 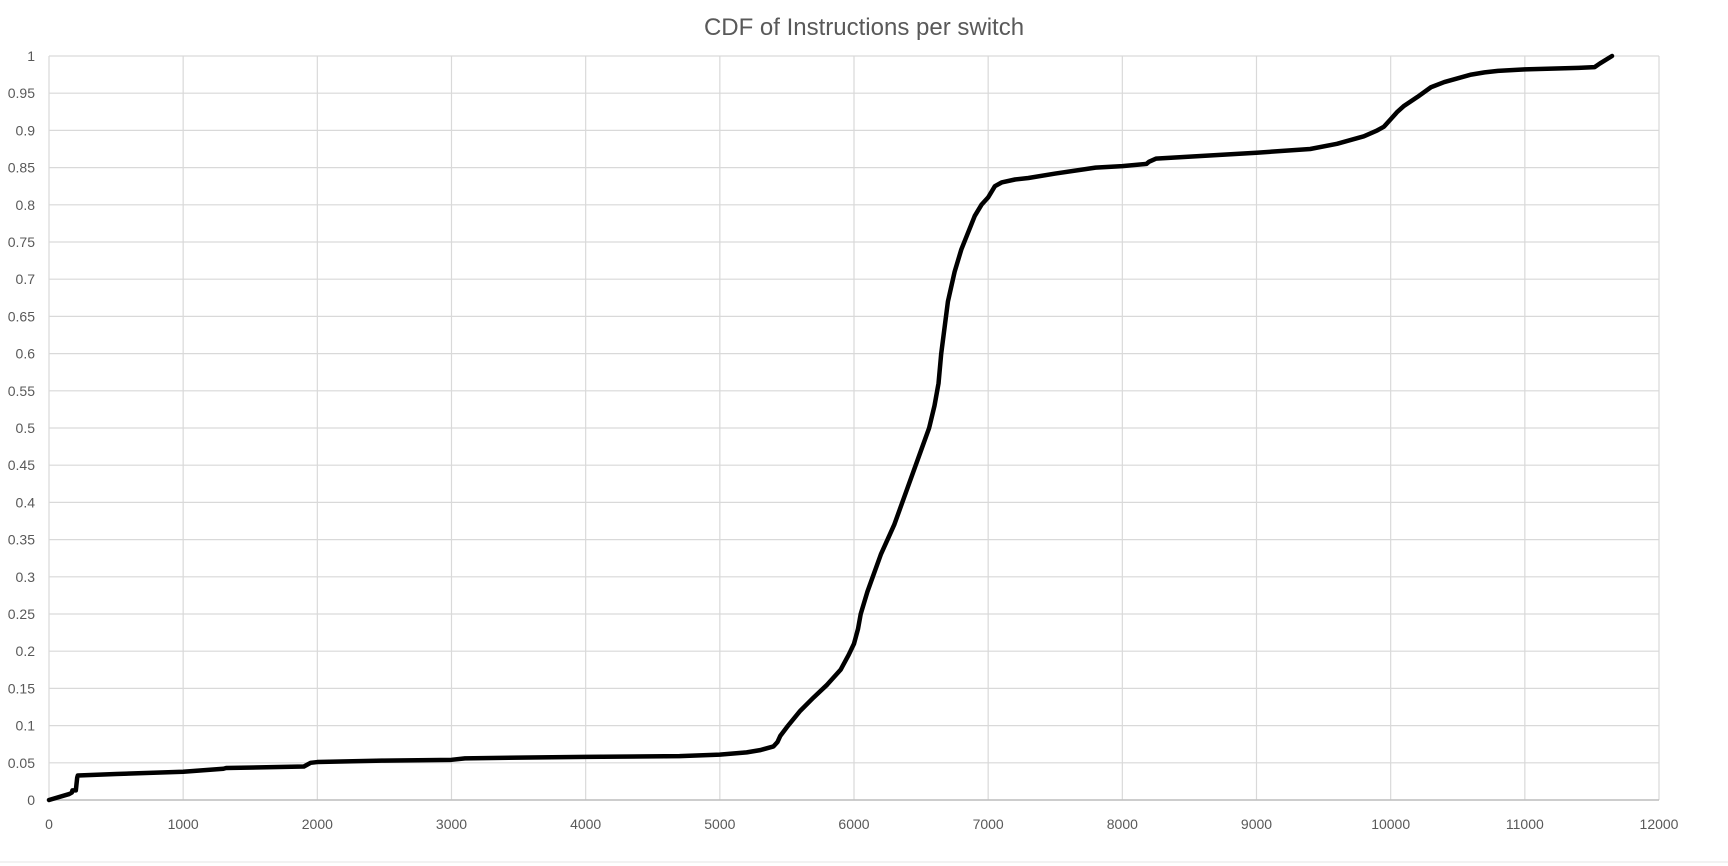 I want to click on y-tick-label: 0.1, so click(x=26, y=726).